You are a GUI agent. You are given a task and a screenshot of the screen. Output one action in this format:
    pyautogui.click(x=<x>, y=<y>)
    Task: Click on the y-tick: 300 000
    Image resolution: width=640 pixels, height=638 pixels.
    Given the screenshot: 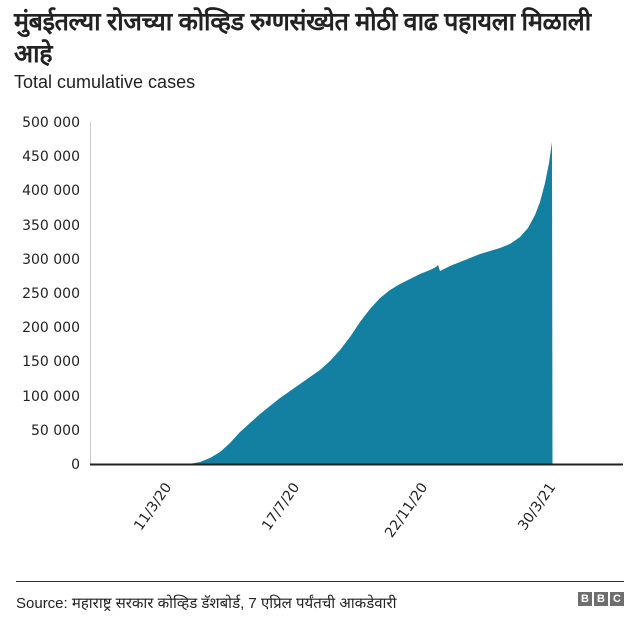 What is the action you would take?
    pyautogui.click(x=51, y=260)
    